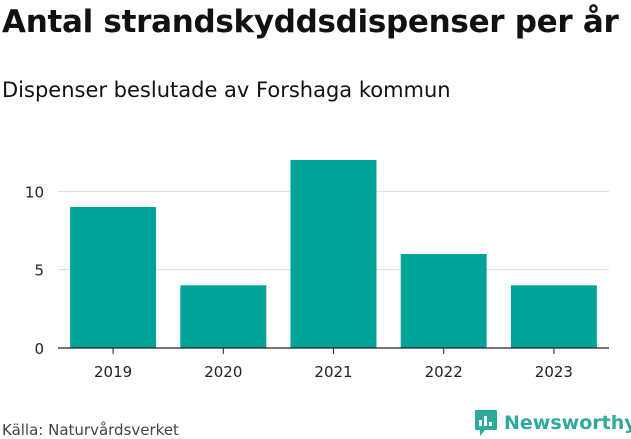  Describe the element at coordinates (444, 372) in the screenshot. I see `x-tick-label: 2022` at that location.